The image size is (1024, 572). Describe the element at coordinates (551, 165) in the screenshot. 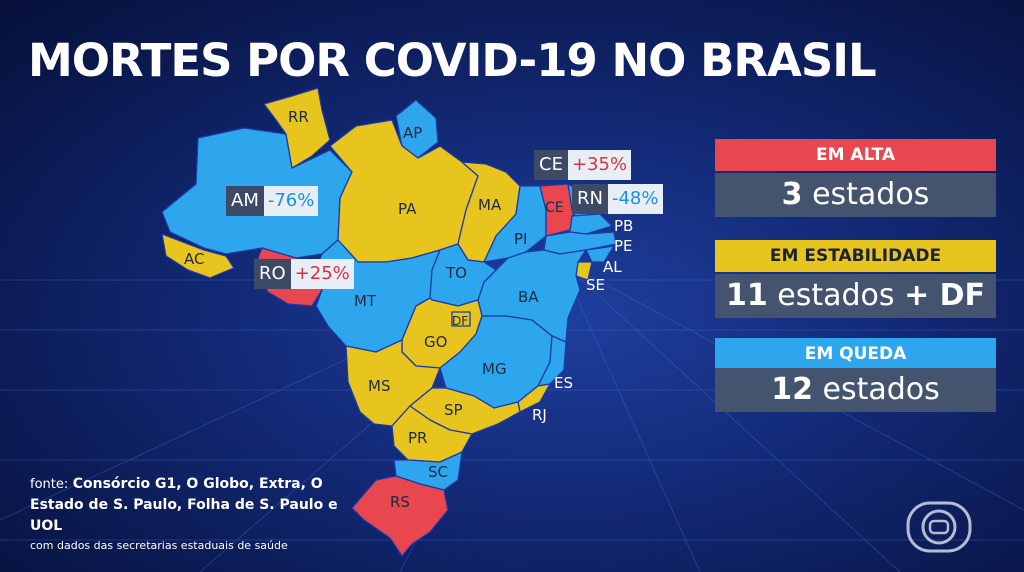

I see `callout-ce-code: CE` at that location.